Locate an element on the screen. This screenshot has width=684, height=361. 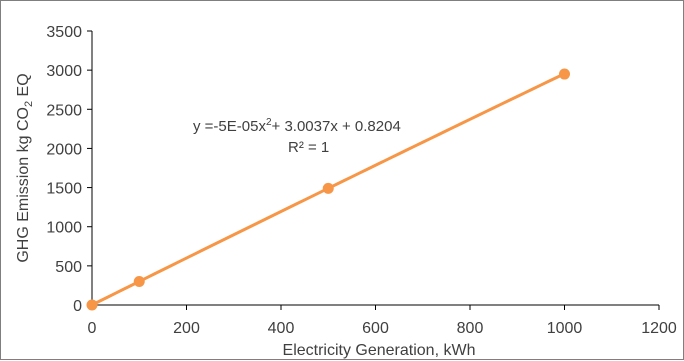
equation-suffix: + 3.0037x + 0.8204 is located at coordinates (336, 126).